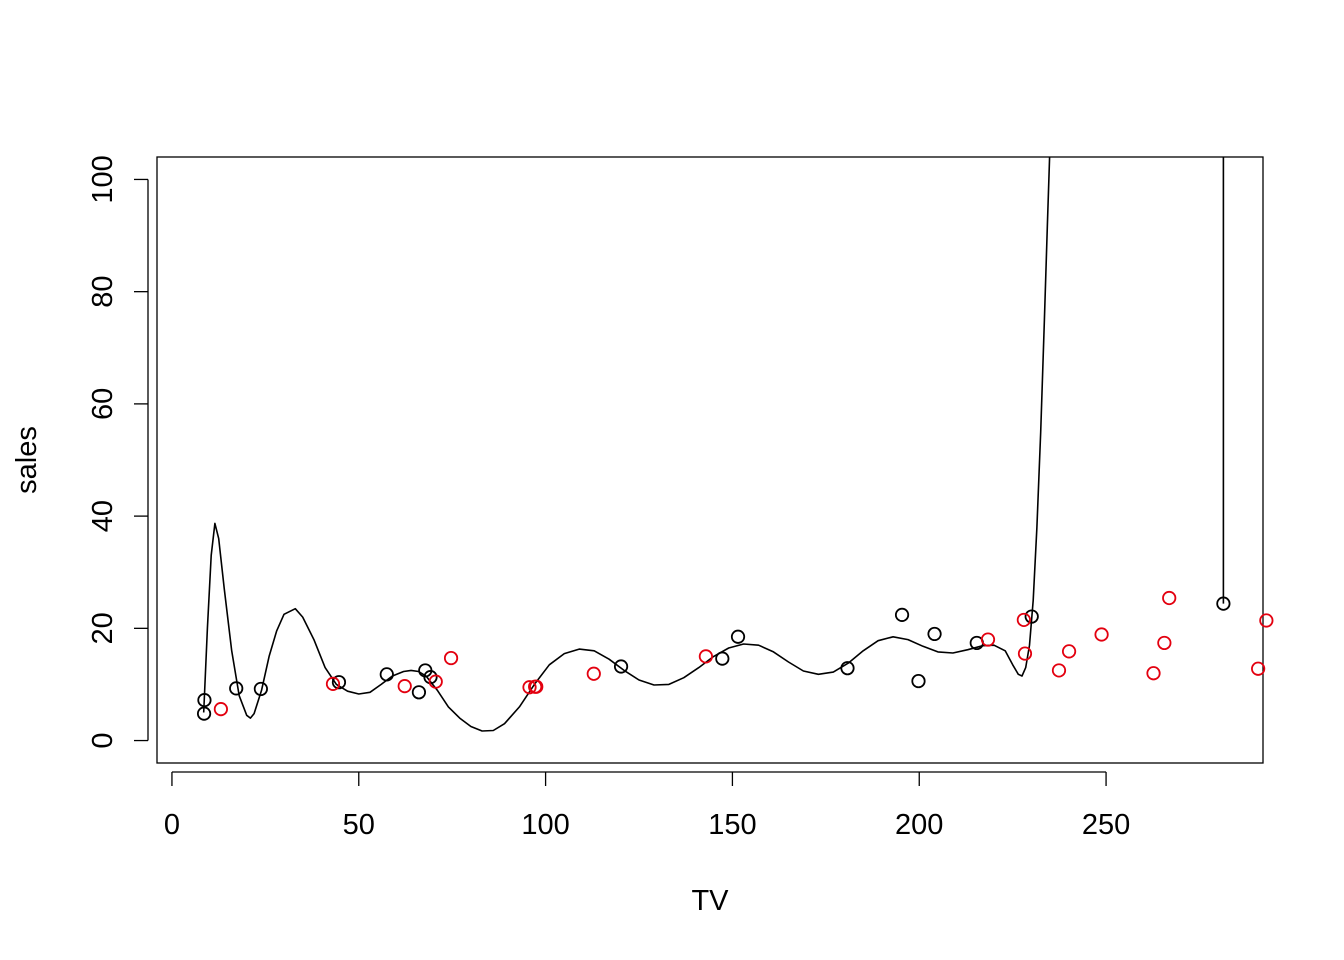 This screenshot has height=960, width=1344. Describe the element at coordinates (118, 452) in the screenshot. I see `y-axis: 0 20 40 60 80 100` at that location.